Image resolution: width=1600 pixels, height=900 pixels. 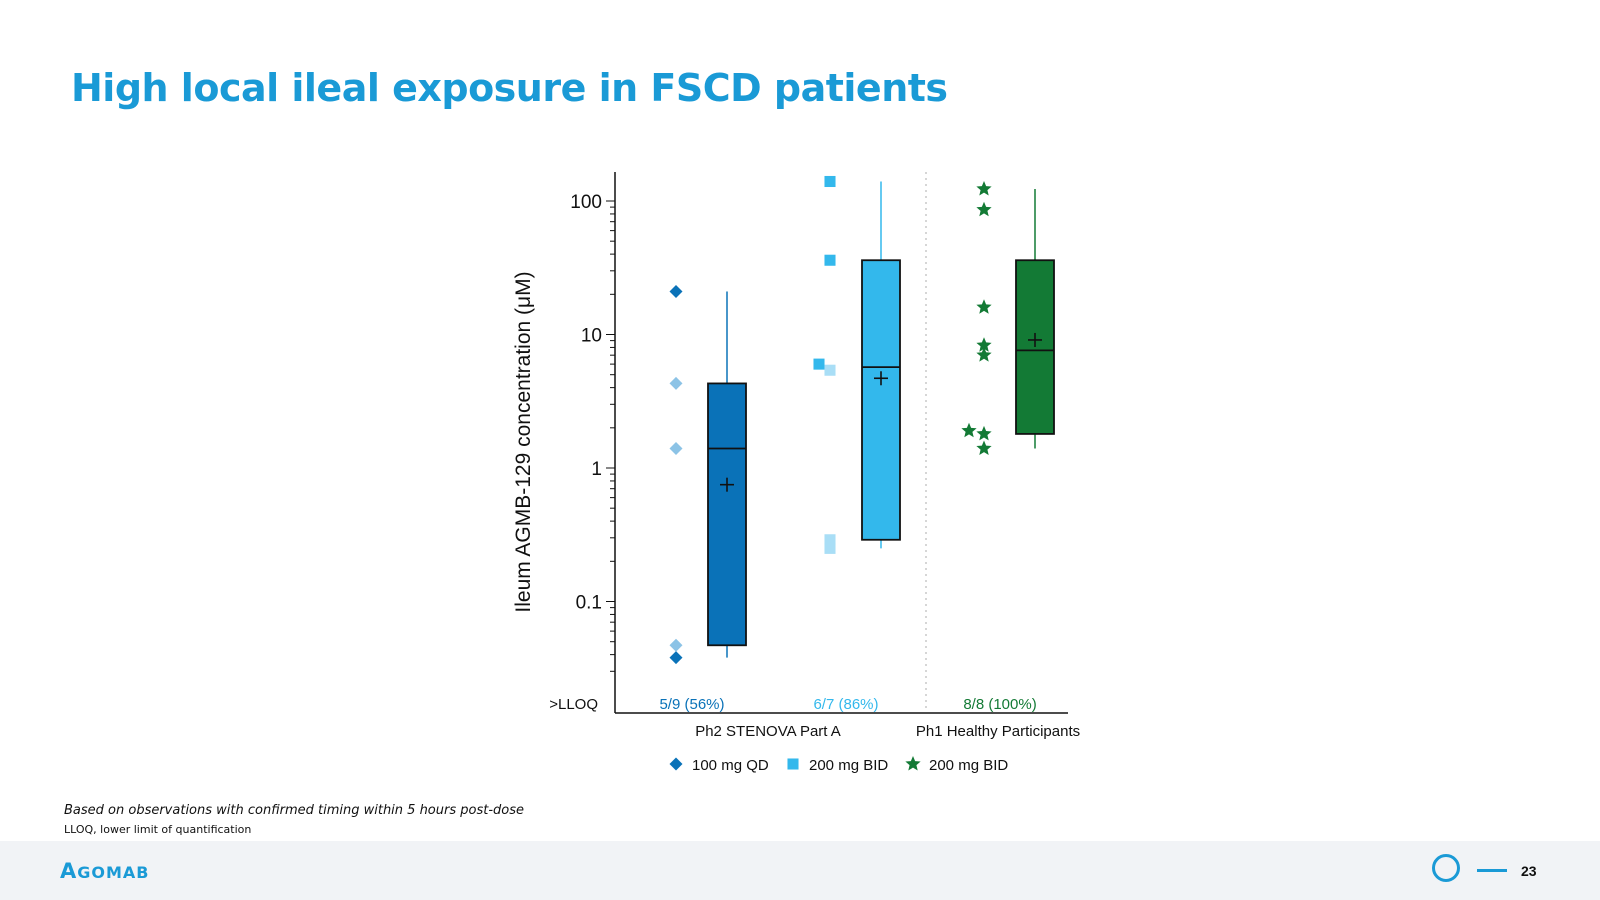 What do you see at coordinates (589, 603) in the screenshot?
I see `y-tick-label: 0.1` at bounding box center [589, 603].